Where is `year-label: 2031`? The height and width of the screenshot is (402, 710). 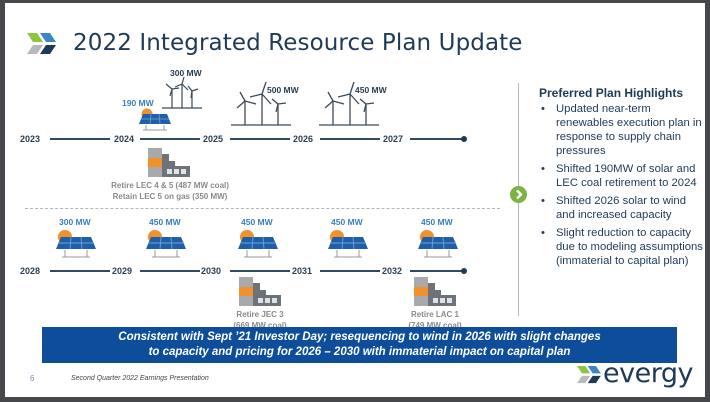 year-label: 2031 is located at coordinates (302, 271).